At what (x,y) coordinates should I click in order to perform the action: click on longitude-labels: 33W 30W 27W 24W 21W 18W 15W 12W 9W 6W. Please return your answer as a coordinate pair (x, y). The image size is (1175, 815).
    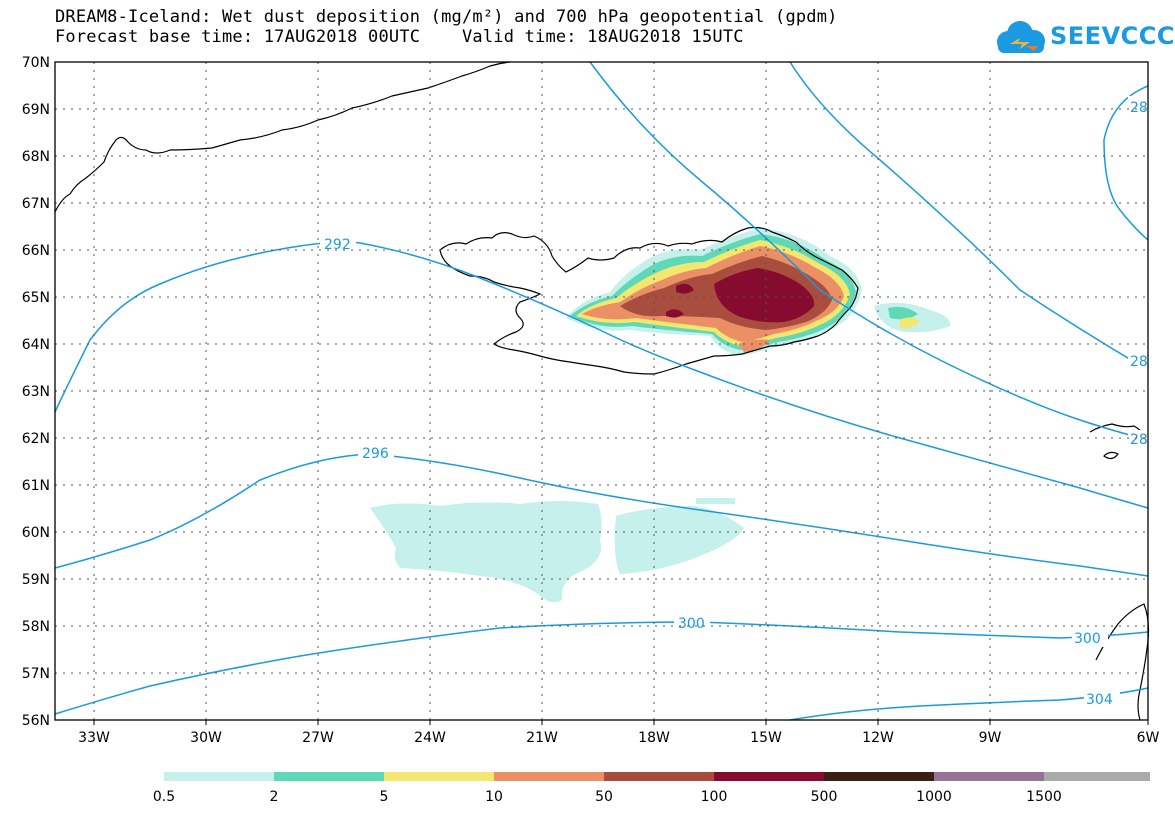
    Looking at the image, I should click on (618, 738).